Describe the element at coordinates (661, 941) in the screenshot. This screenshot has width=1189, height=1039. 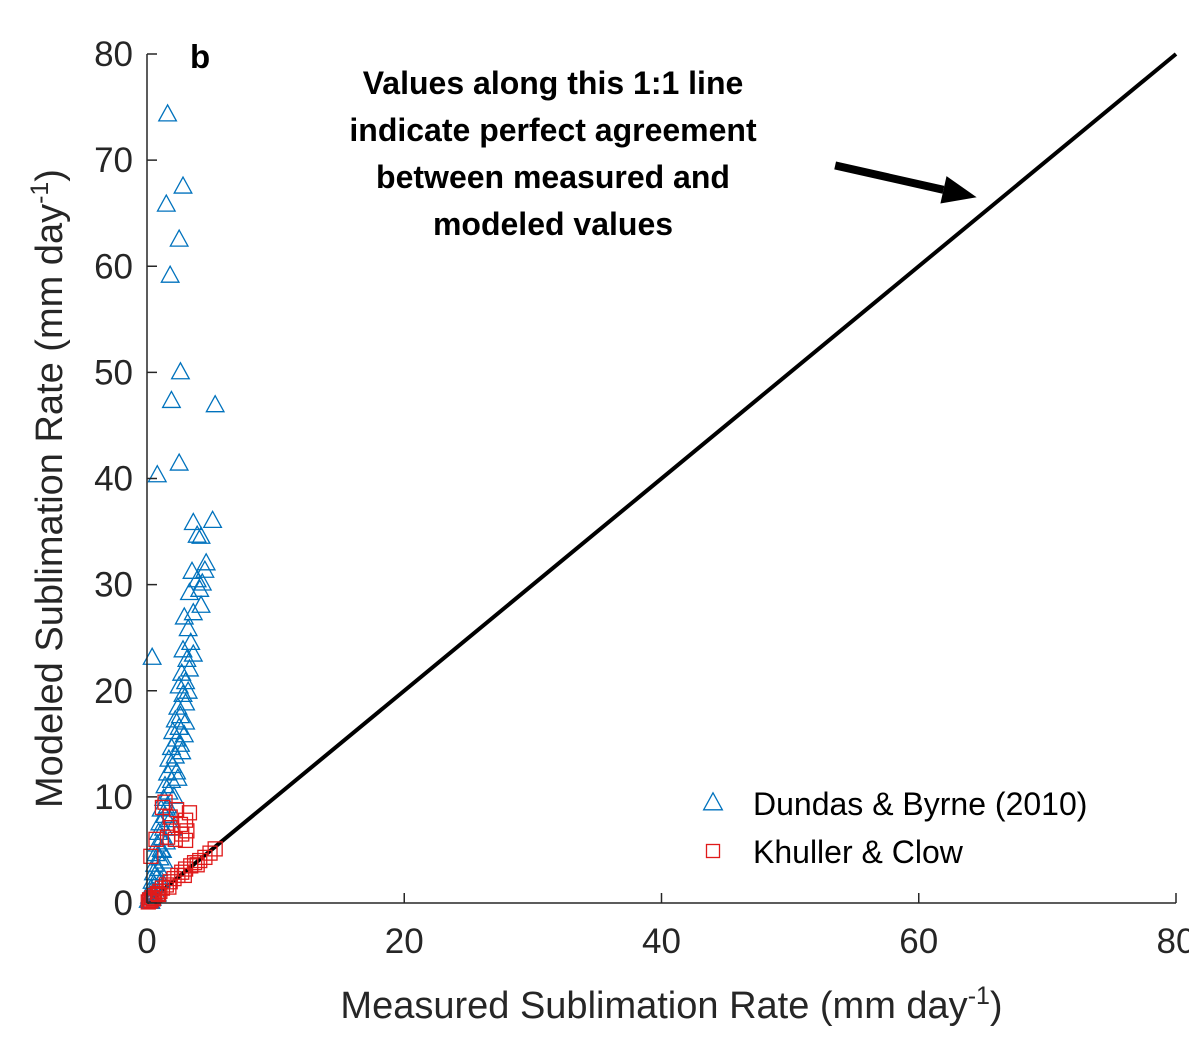
I see `x-tick-label: 40` at that location.